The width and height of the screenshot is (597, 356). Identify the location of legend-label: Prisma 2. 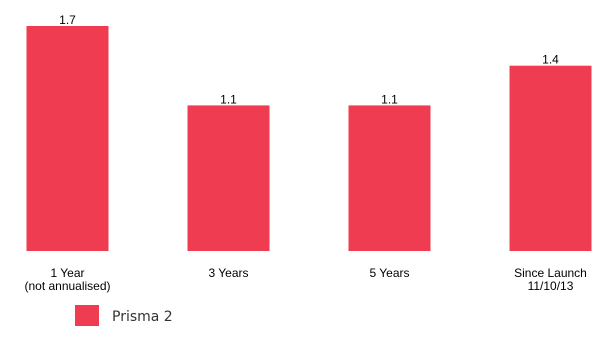
(142, 317).